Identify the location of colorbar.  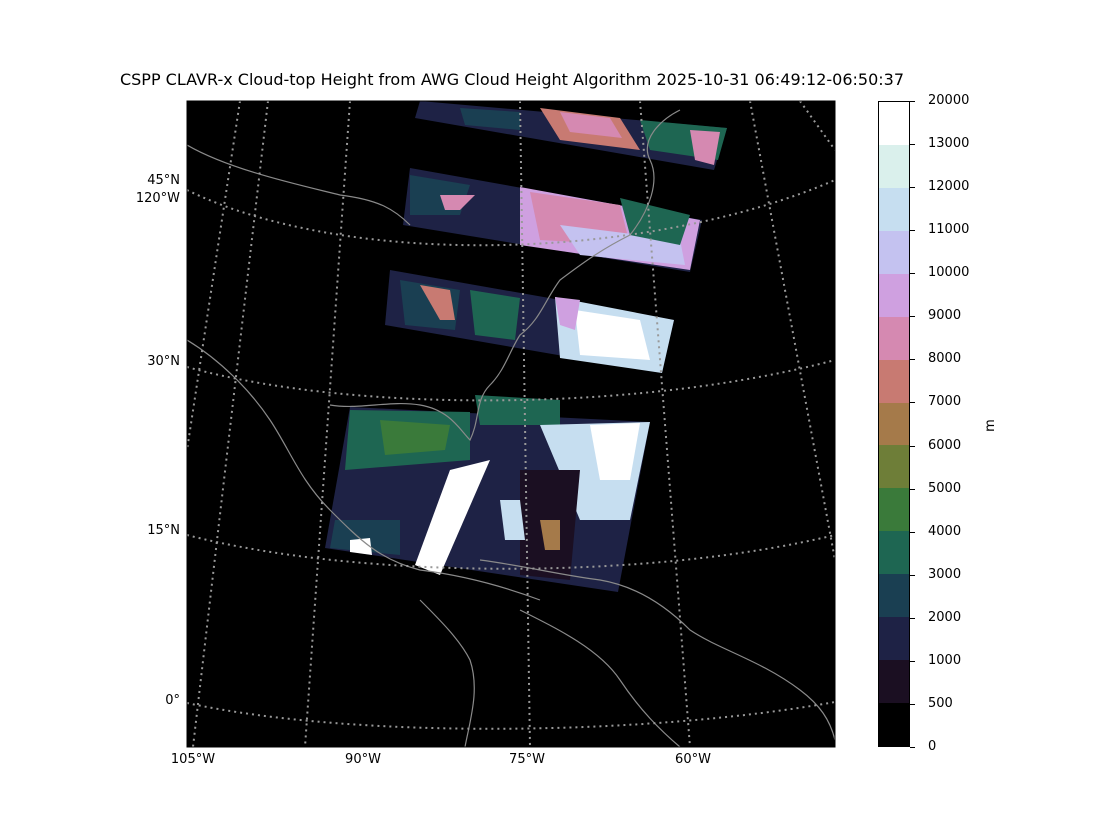
(894, 424).